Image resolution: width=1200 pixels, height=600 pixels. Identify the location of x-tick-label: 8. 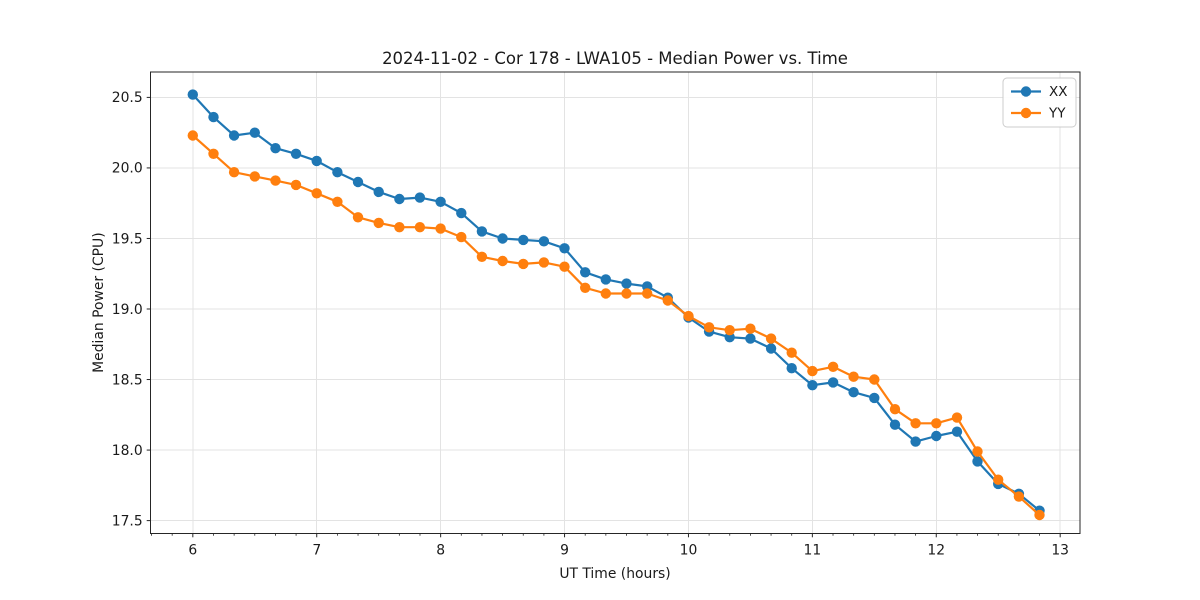
(440, 550).